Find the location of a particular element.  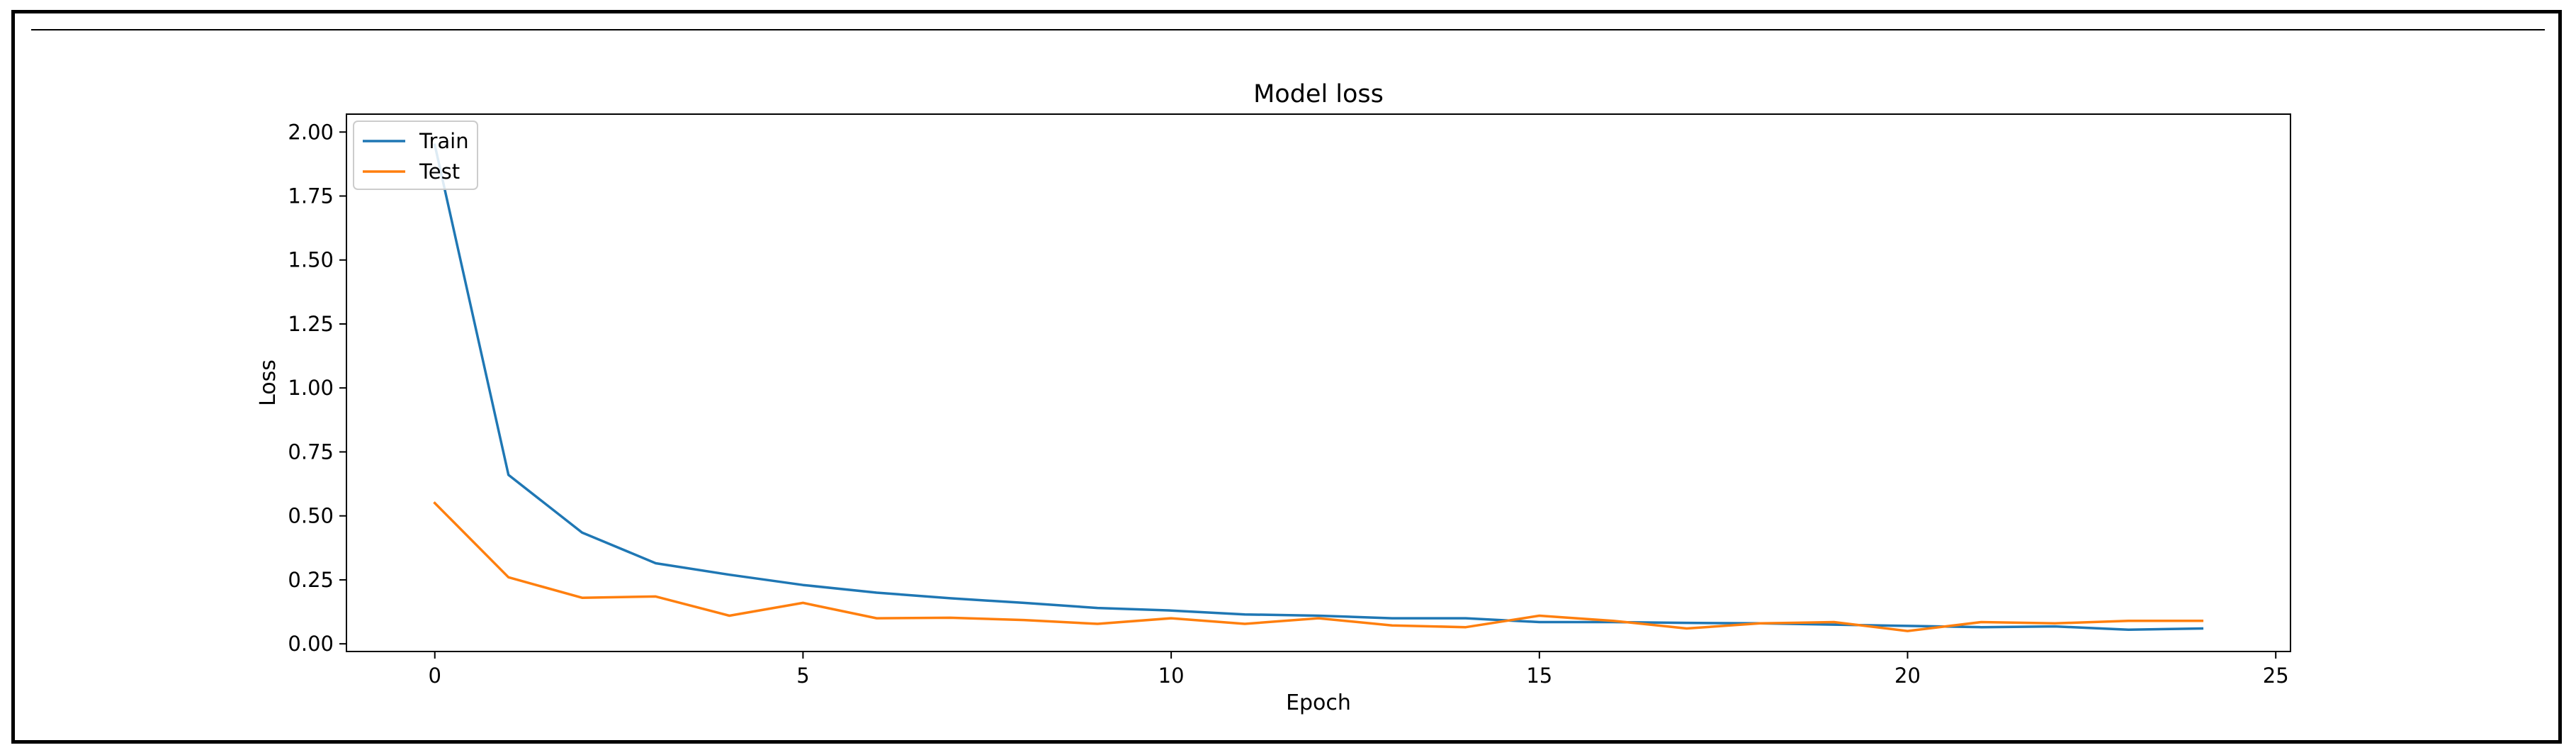

series-line-test is located at coordinates (1318, 566).